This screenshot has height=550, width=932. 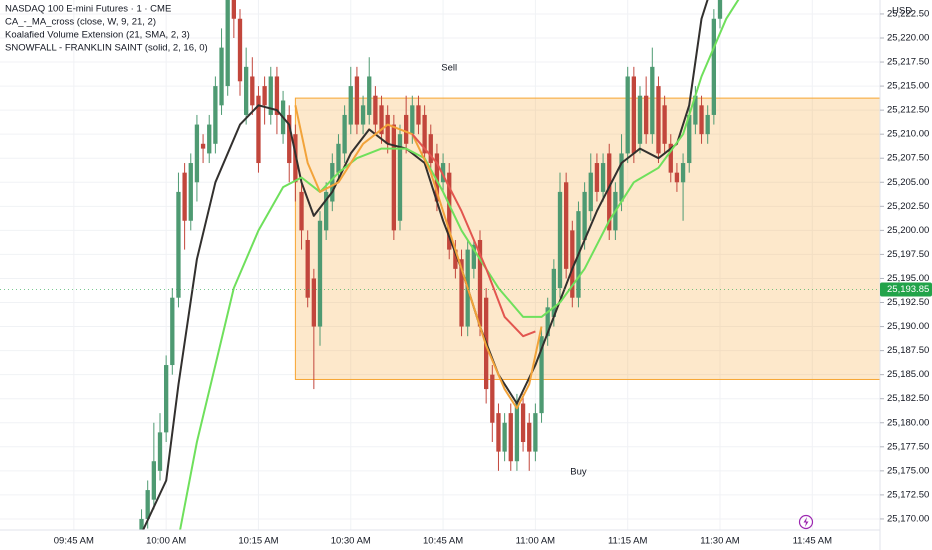 I want to click on y-tick-label: 25,210.00, so click(x=908, y=134).